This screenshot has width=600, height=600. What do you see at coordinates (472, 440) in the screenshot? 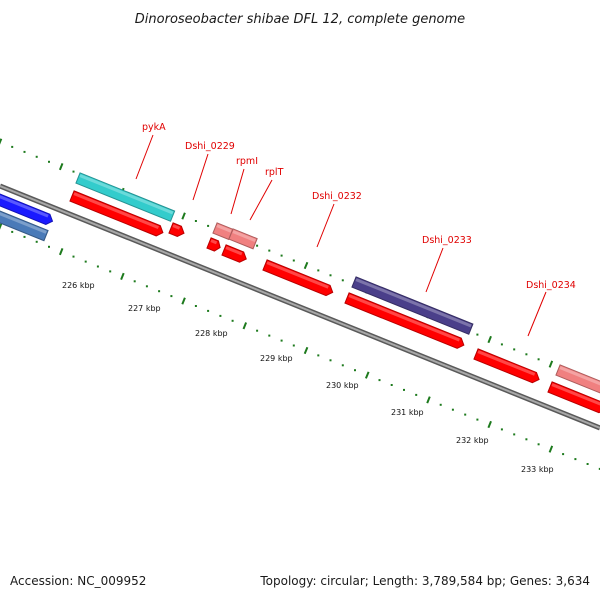
I see `tick-label: 232 kbp` at bounding box center [472, 440].